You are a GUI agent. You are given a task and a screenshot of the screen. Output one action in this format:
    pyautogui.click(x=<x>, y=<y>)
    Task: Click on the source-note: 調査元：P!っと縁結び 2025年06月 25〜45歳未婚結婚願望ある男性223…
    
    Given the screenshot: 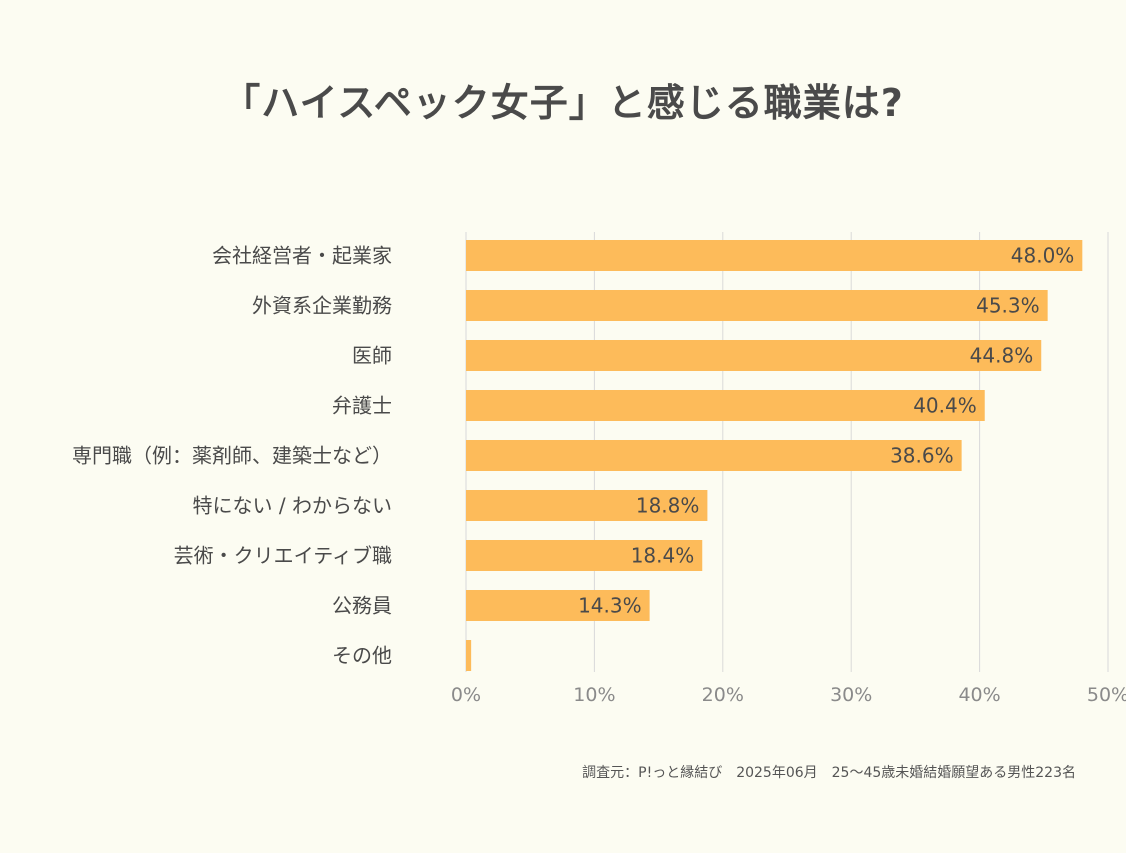 What is the action you would take?
    pyautogui.click(x=829, y=773)
    